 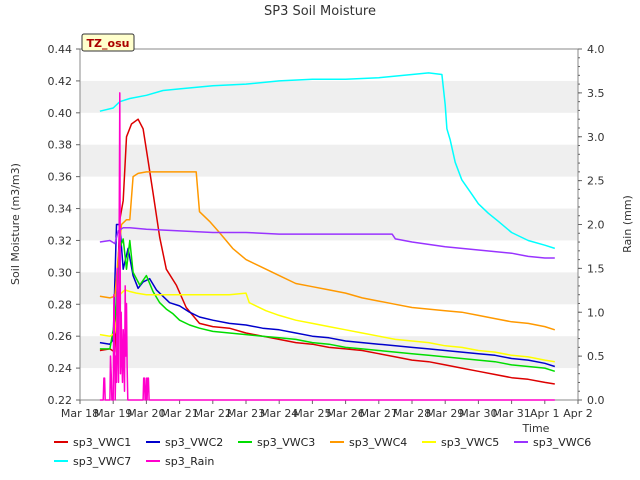 I want to click on y-tick-label: 0.26, so click(x=60, y=336).